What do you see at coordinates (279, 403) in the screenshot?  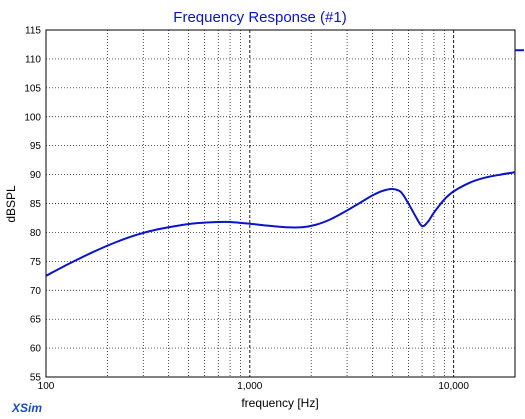 I see `x-axis-label: frequency [Hz]` at bounding box center [279, 403].